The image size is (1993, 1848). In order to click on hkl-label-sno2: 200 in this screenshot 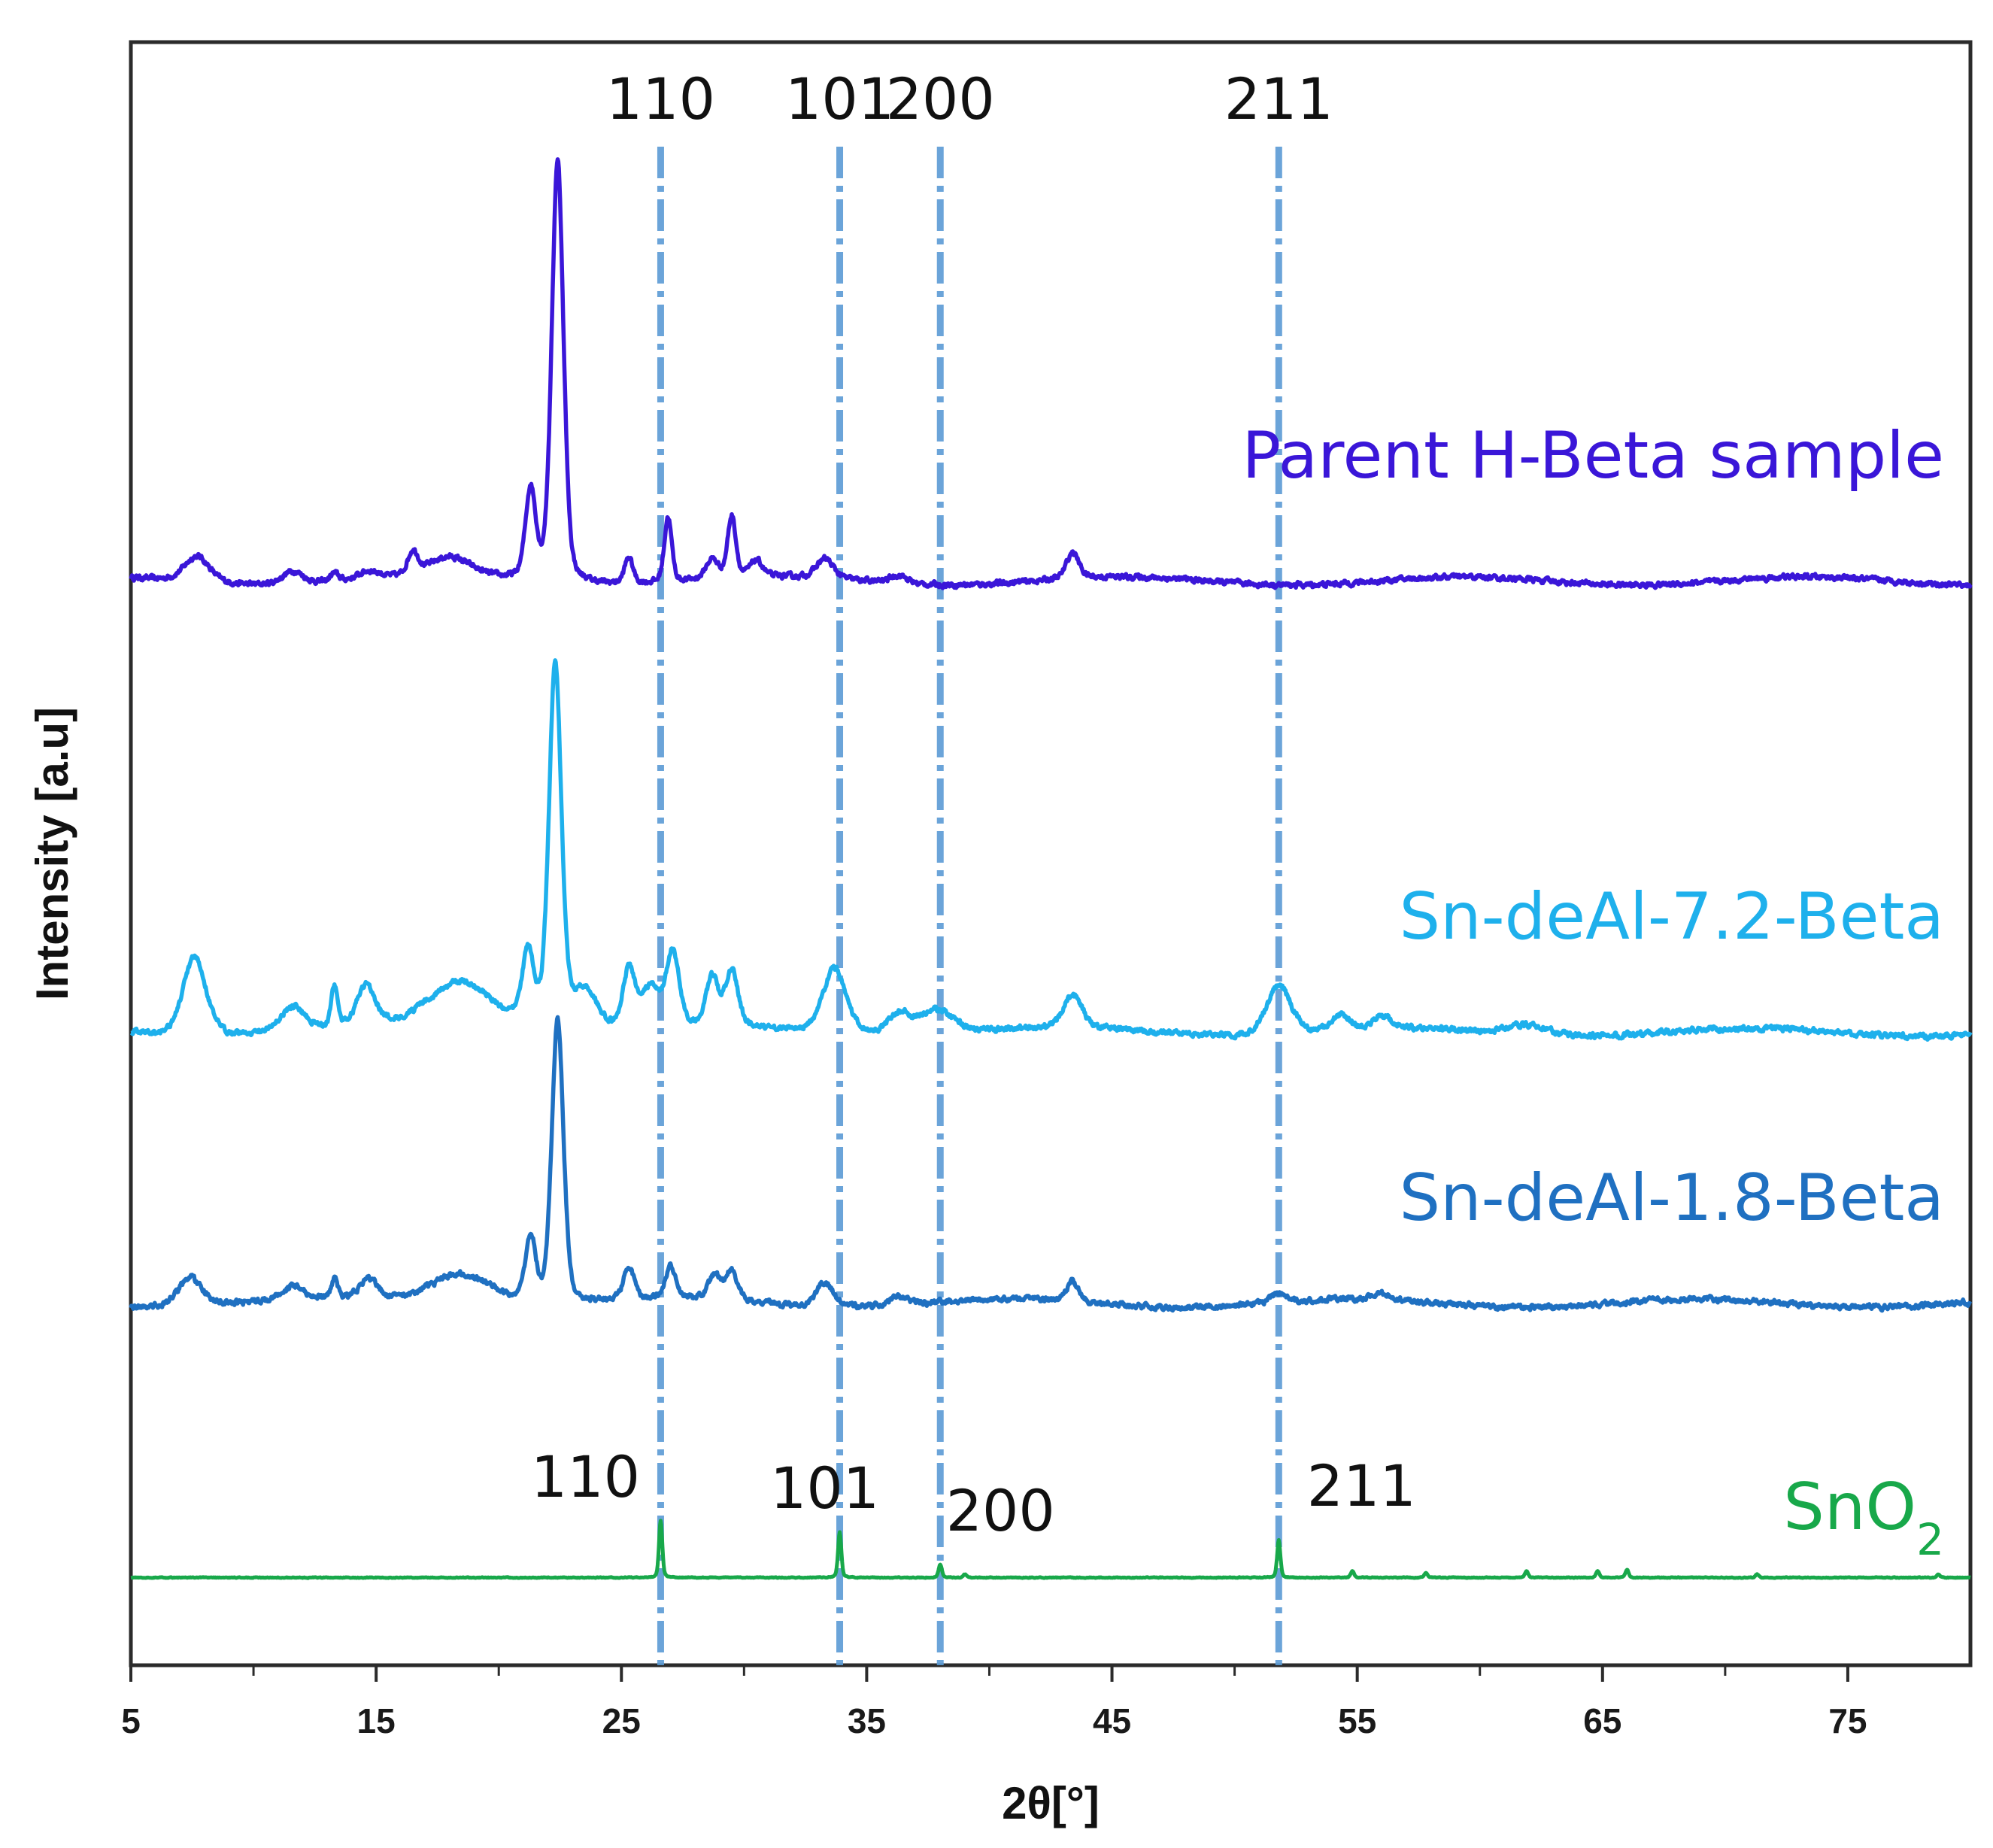, I will do `click(1000, 1510)`.